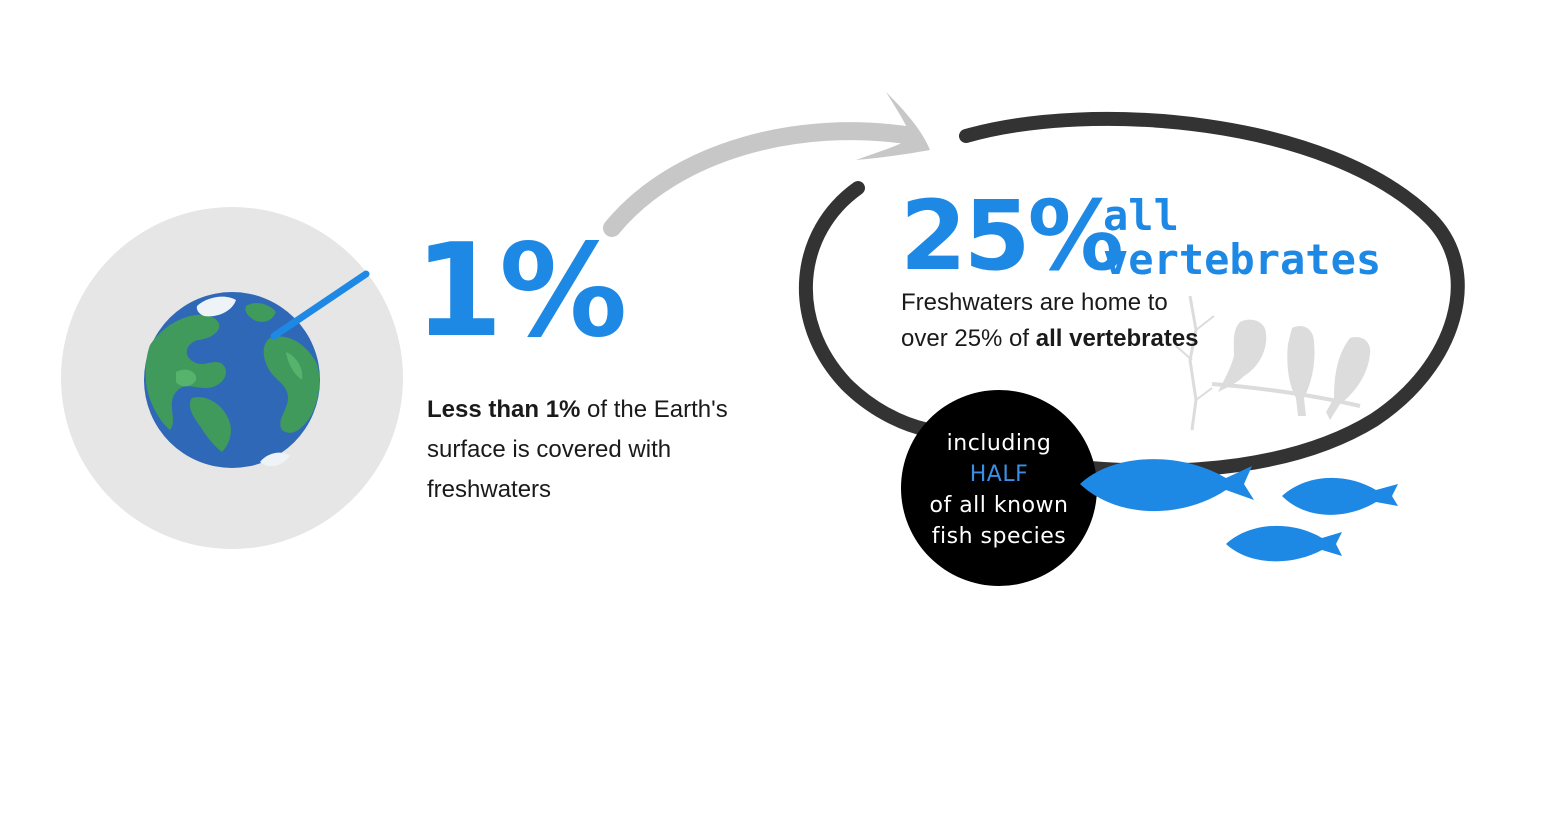  Describe the element at coordinates (489, 489) in the screenshot. I see `freshwater-area-description-line3: freshwaters` at that location.